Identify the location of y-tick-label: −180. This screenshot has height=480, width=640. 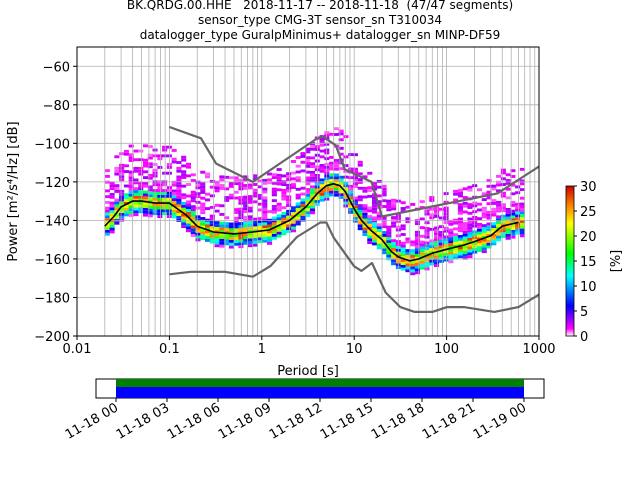
(52, 298).